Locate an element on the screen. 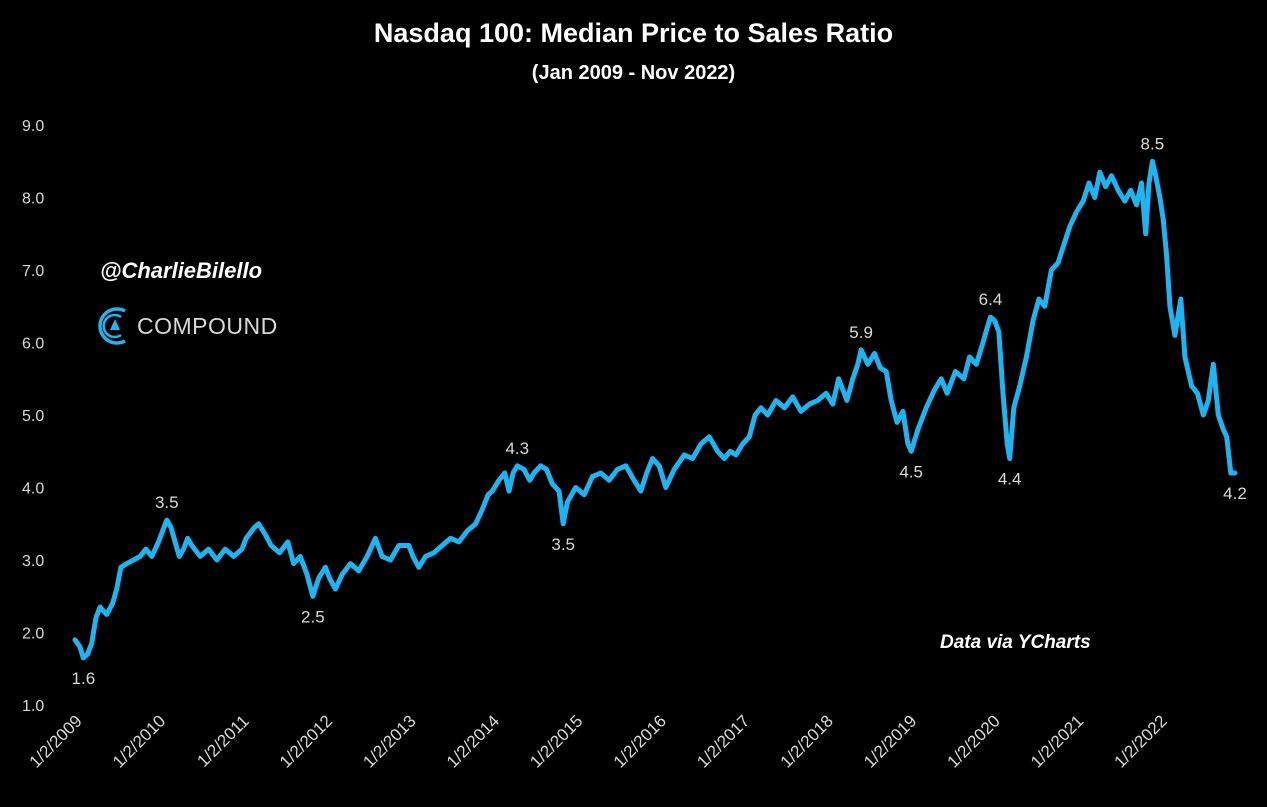 The height and width of the screenshot is (807, 1267). data-label: 8.5 is located at coordinates (1153, 143).